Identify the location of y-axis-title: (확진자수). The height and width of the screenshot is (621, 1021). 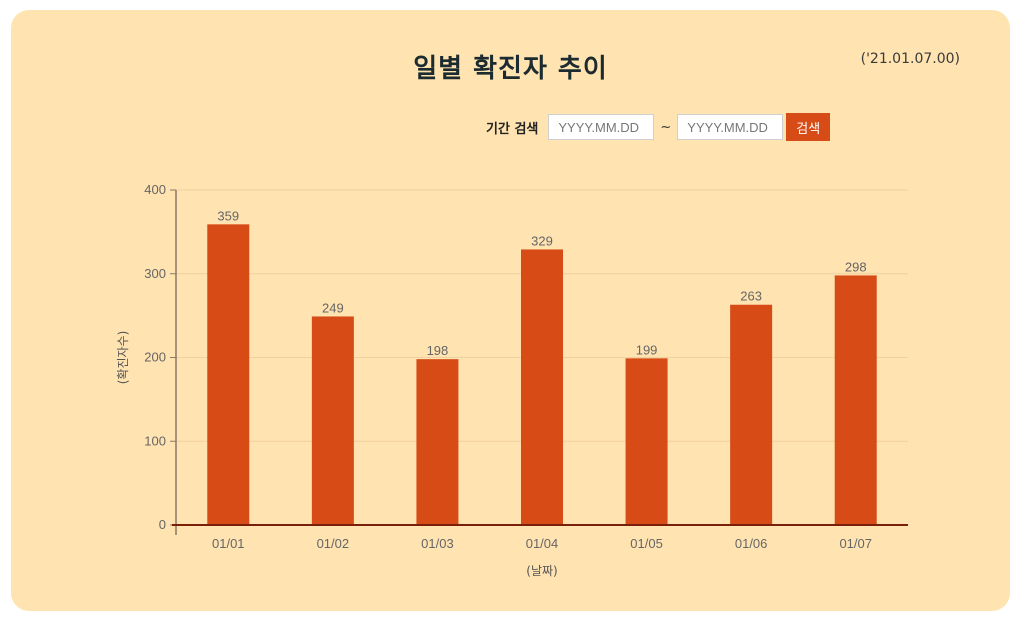
(123, 358).